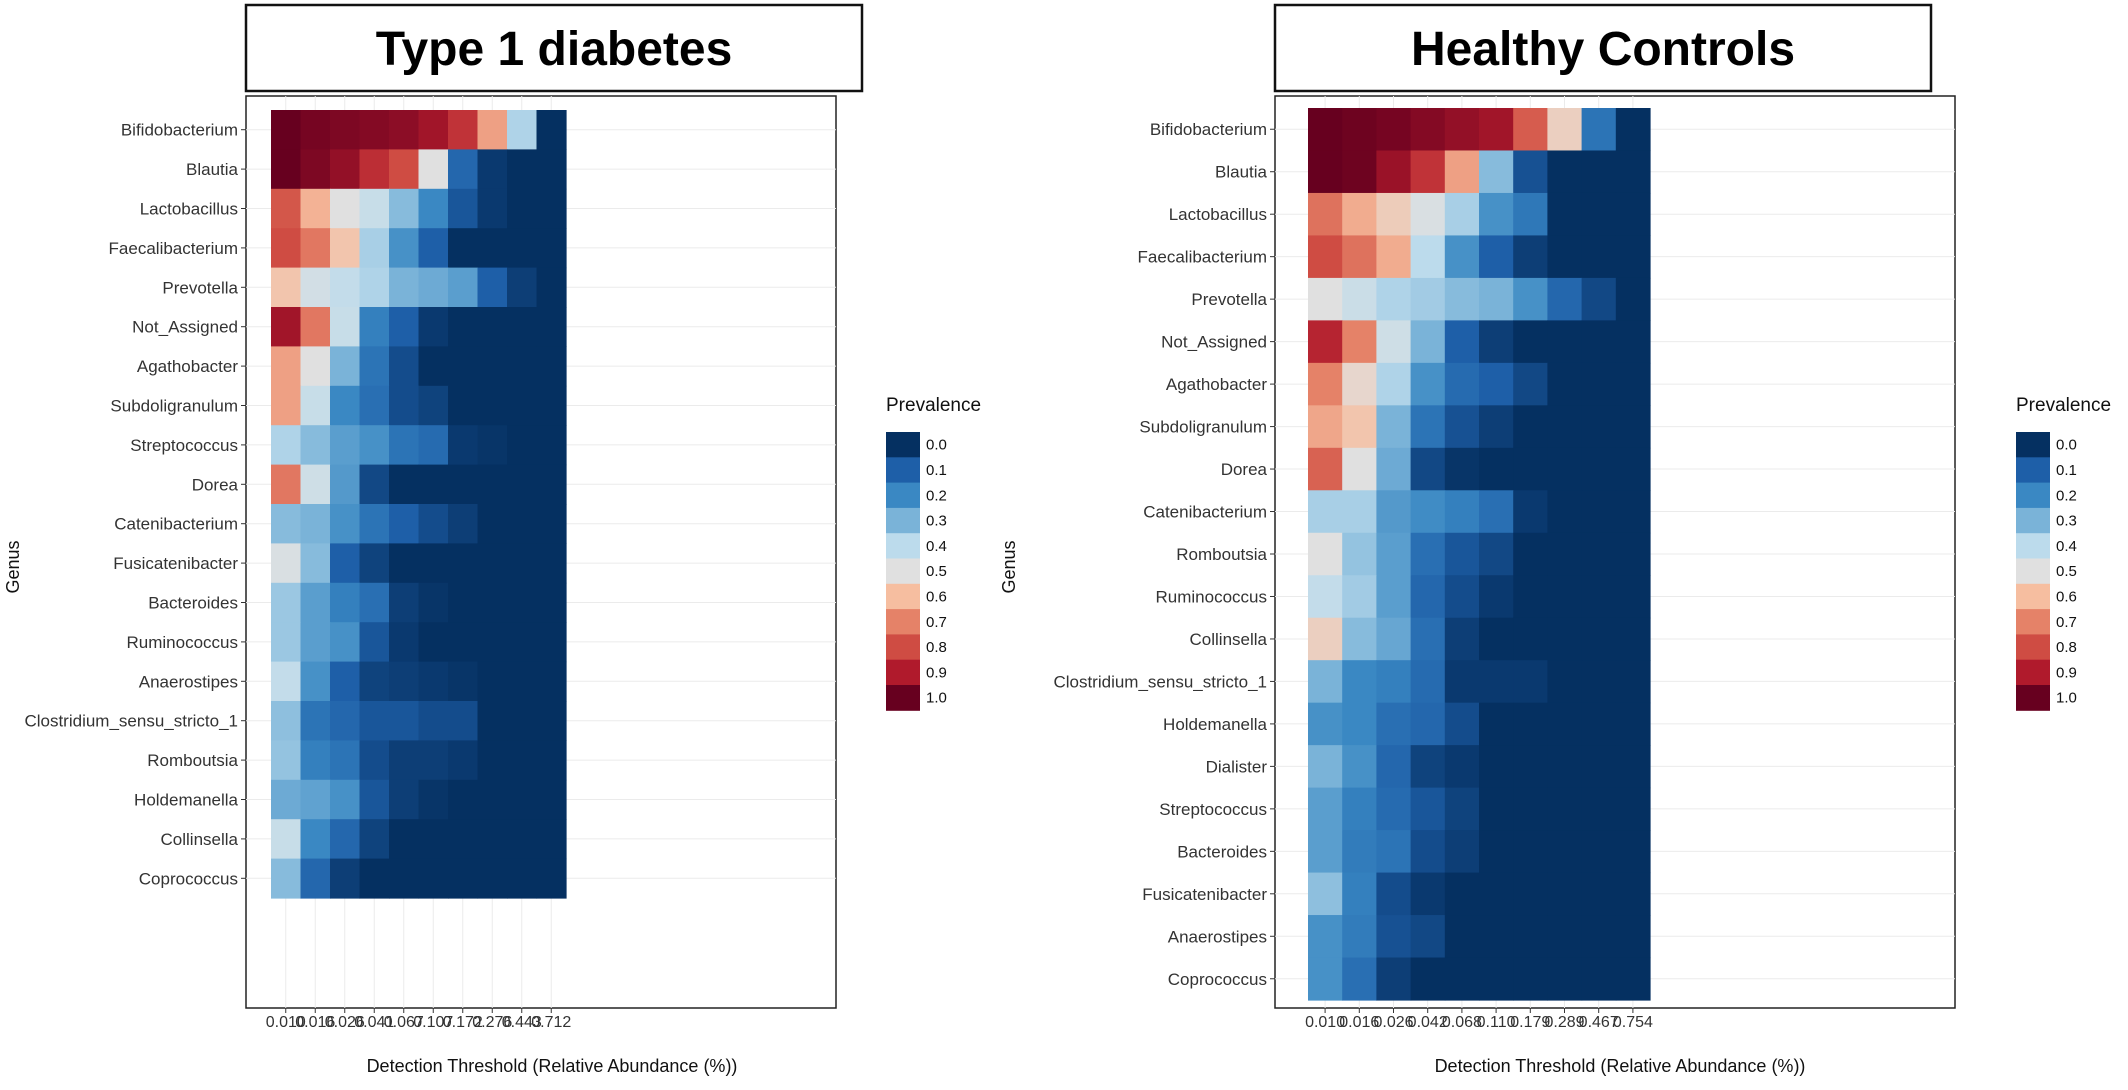 This screenshot has height=1090, width=2128. I want to click on legend-title: Prevalence, so click(933, 405).